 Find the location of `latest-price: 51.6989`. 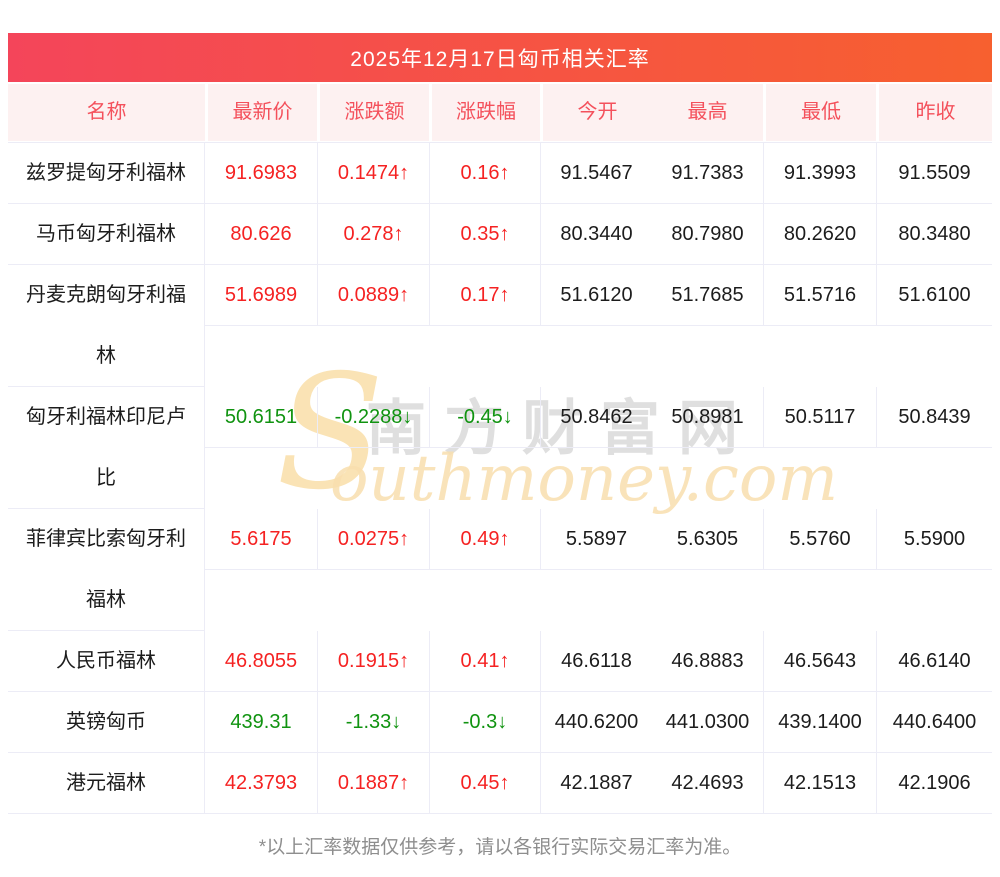

latest-price: 51.6989 is located at coordinates (261, 295).